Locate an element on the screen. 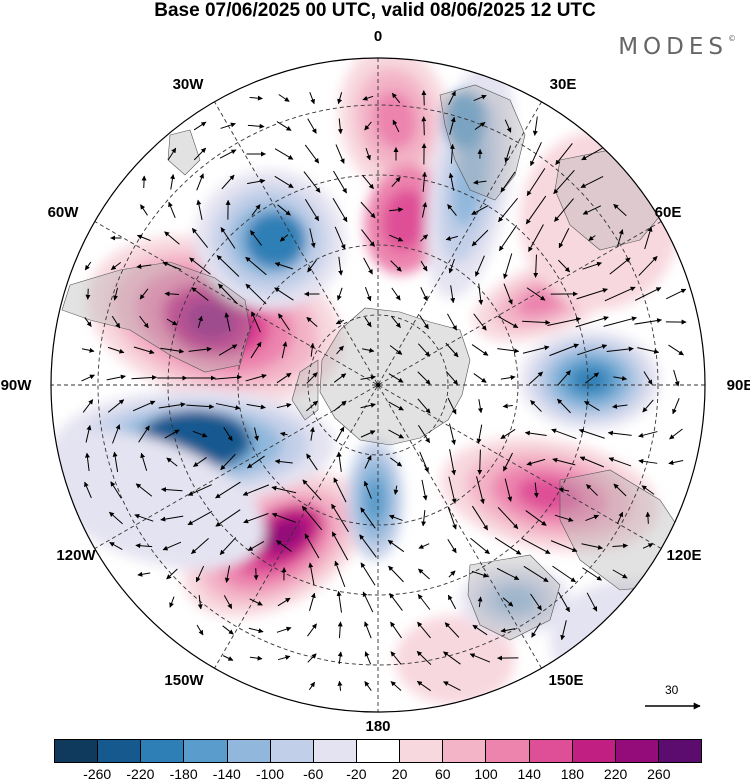 Image resolution: width=750 pixels, height=783 pixels. colorbar-tick-label: 100 is located at coordinates (486, 774).